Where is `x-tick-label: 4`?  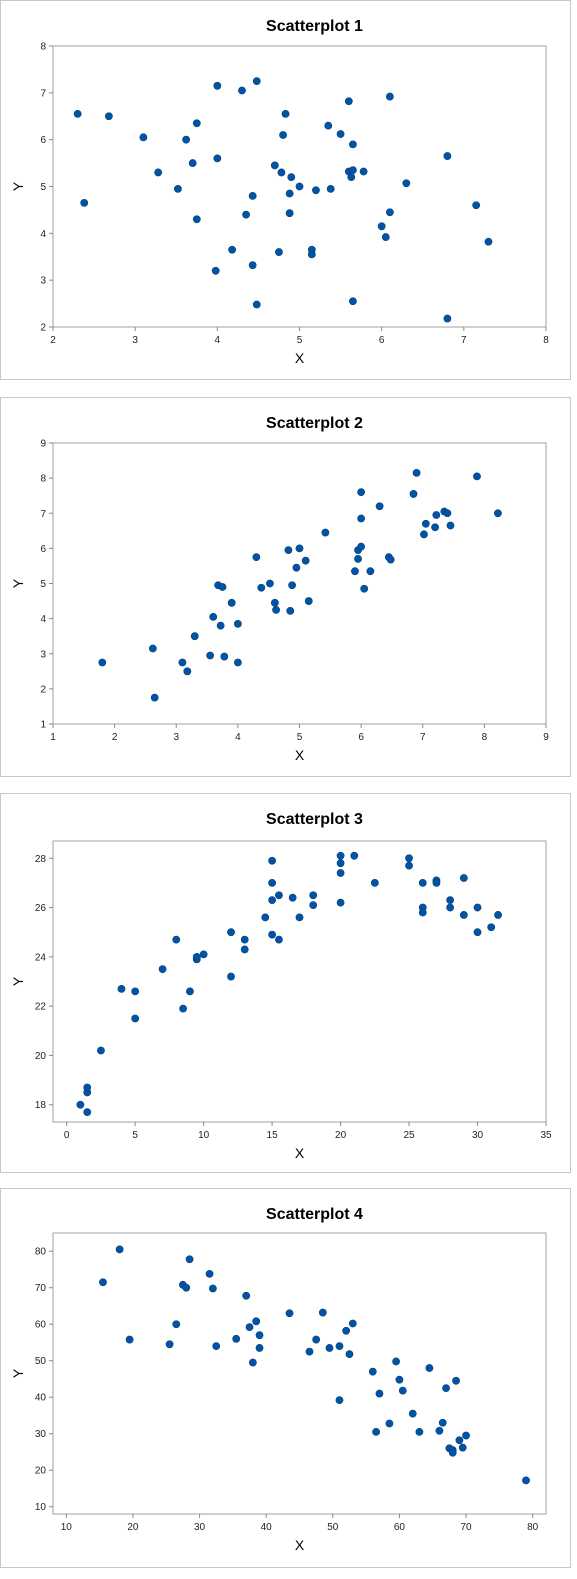
x-tick-label: 4 is located at coordinates (238, 737).